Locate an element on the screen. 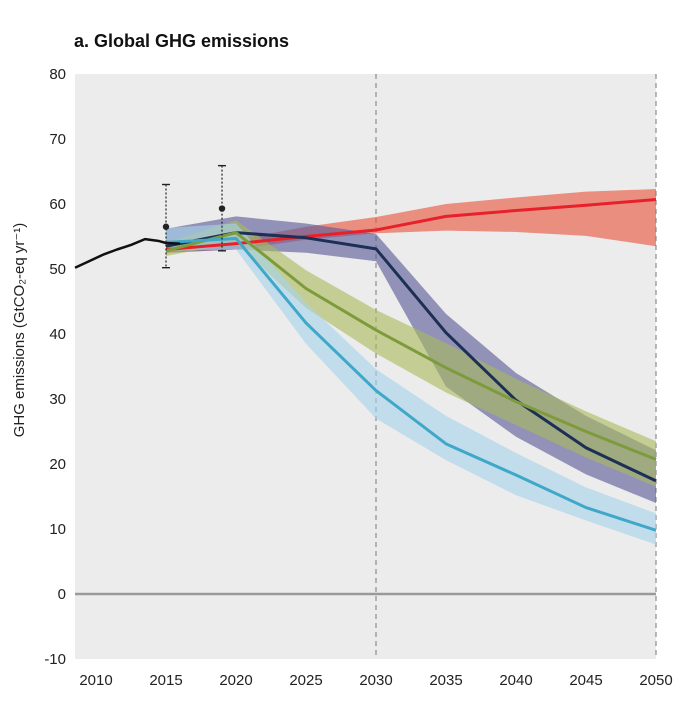  y-tick-label: 50 is located at coordinates (57, 269).